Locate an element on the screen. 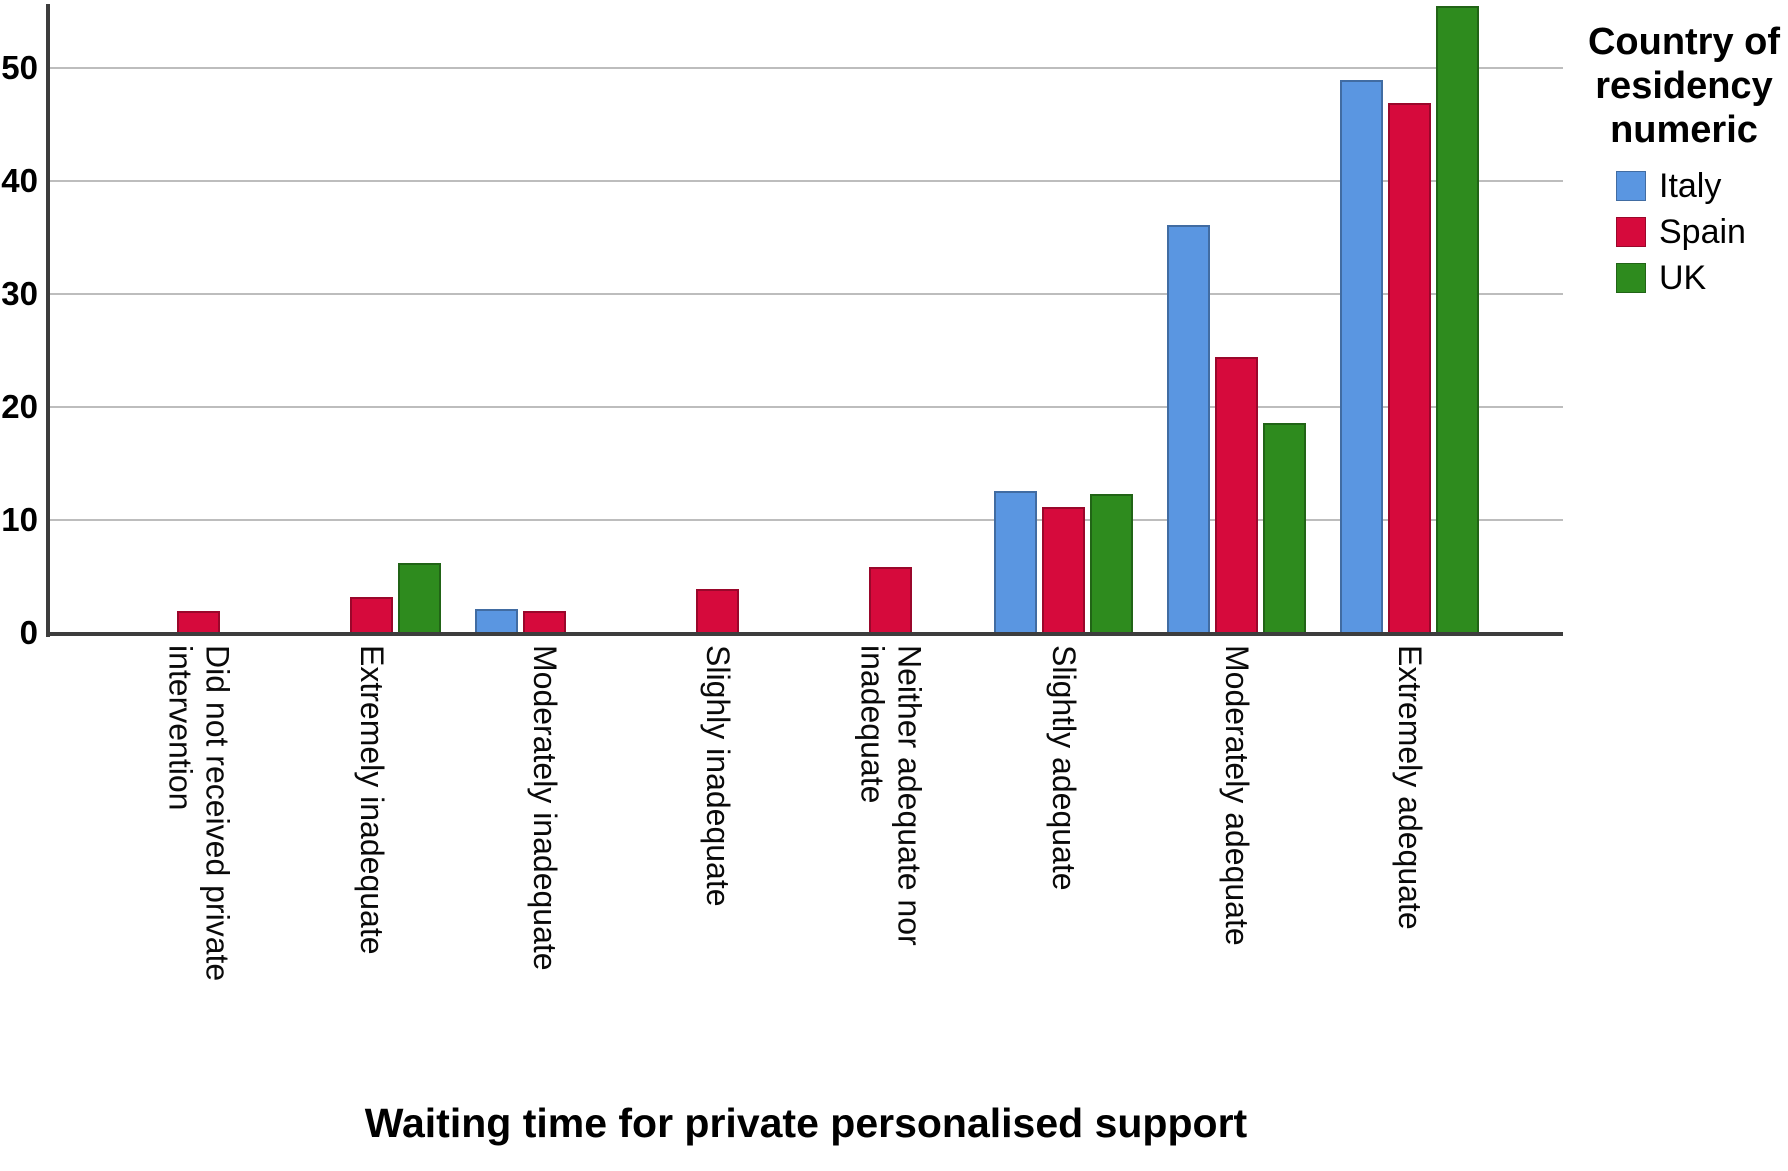  x-category-label-line: Extremely adequate is located at coordinates (1410, 787).